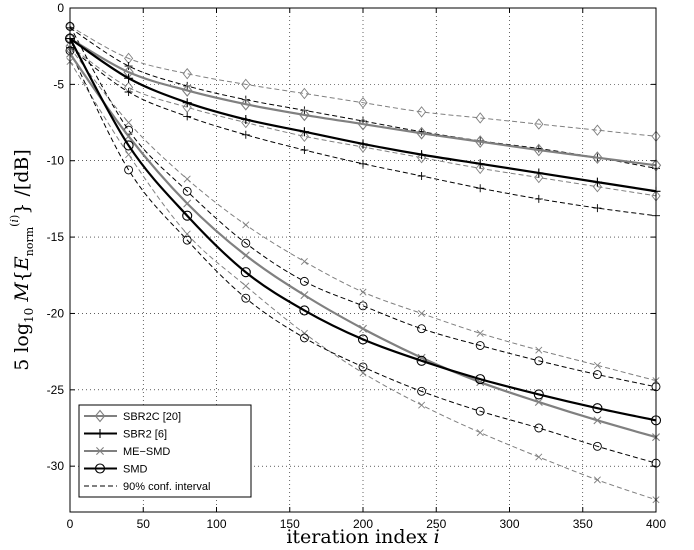  Describe the element at coordinates (135, 470) in the screenshot. I see `legend-label: SMD` at that location.